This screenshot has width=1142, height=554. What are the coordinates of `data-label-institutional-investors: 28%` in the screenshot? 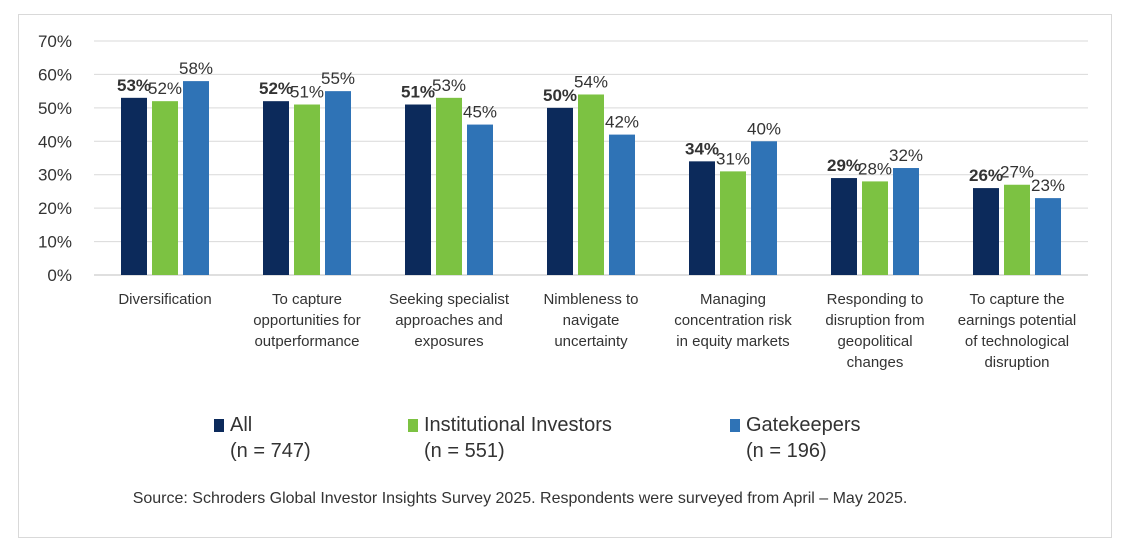 It's located at (875, 168).